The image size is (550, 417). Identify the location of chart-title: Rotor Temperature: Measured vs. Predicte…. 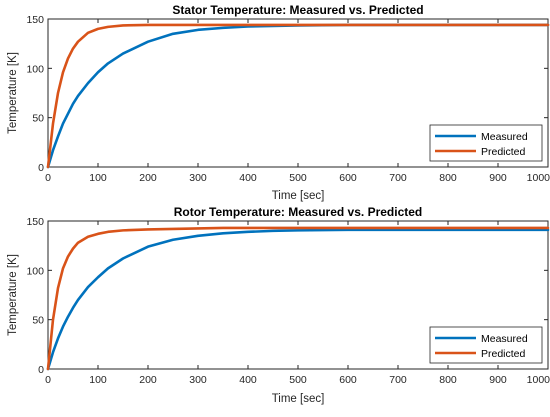
(298, 212).